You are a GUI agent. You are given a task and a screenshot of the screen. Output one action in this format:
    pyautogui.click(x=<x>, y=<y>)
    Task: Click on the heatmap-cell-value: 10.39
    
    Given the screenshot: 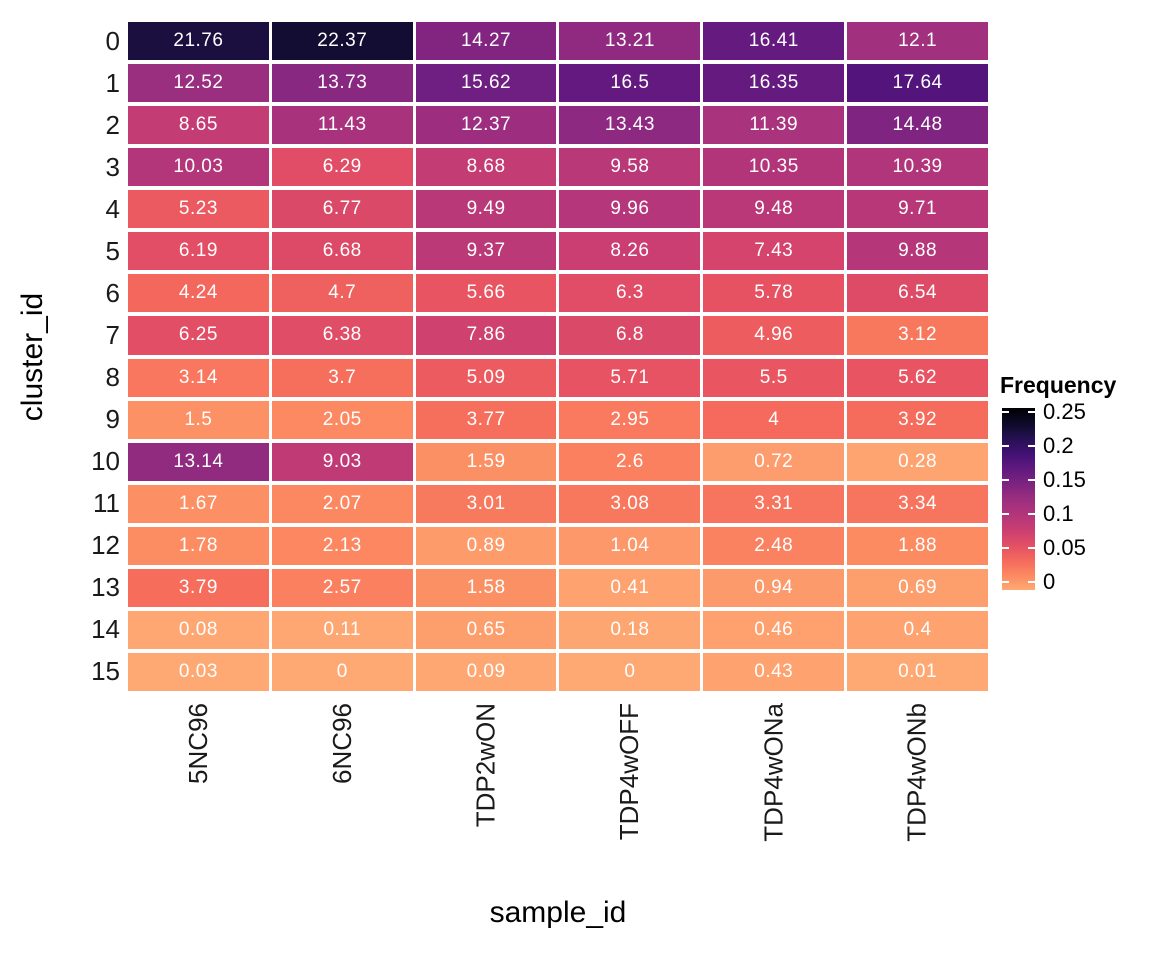 What is the action you would take?
    pyautogui.click(x=917, y=167)
    